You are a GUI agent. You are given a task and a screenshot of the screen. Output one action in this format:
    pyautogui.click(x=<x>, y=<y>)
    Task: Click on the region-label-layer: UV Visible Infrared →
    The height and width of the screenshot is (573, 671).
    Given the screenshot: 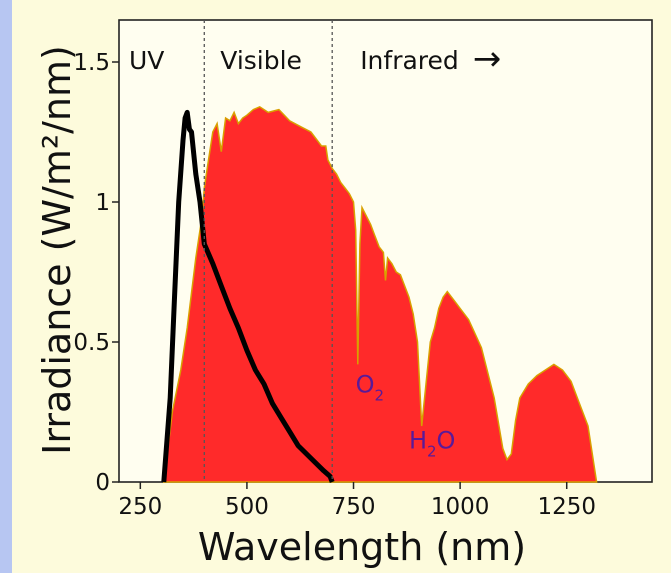 What is the action you would take?
    pyautogui.click(x=315, y=59)
    